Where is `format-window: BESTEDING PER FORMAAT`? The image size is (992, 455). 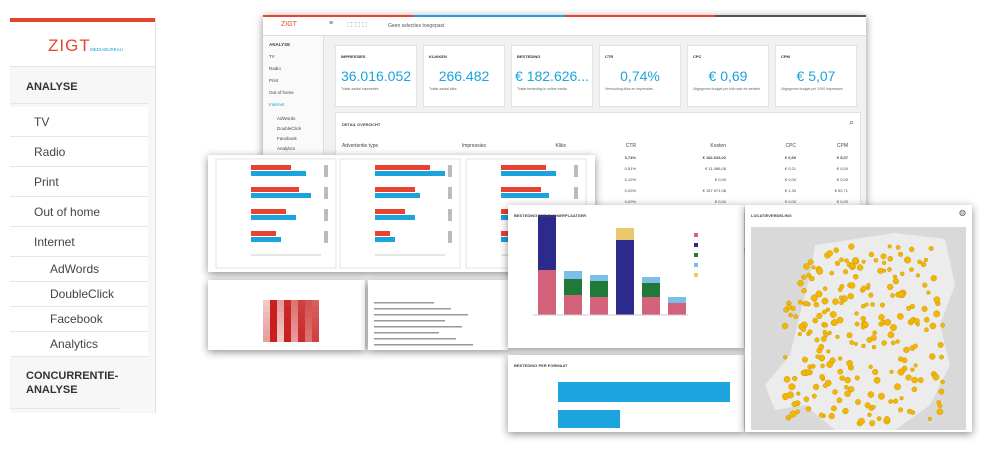 format-window: BESTEDING PER FORMAAT is located at coordinates (626, 393).